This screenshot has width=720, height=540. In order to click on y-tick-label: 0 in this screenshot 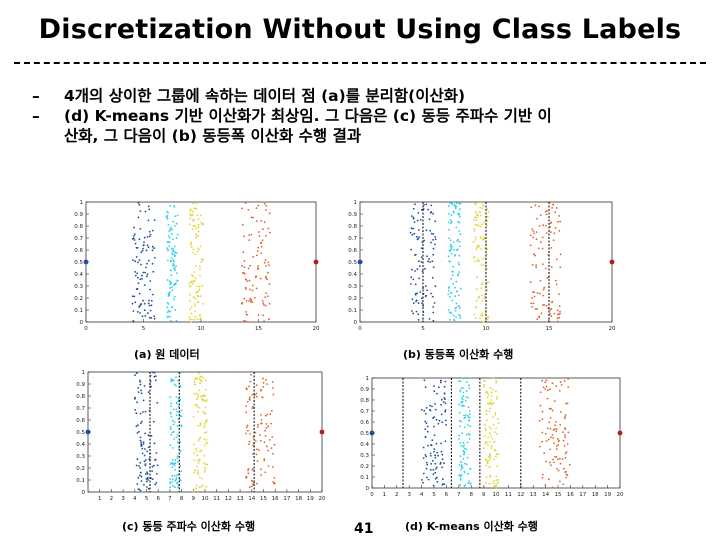, I will do `click(82, 323)`.